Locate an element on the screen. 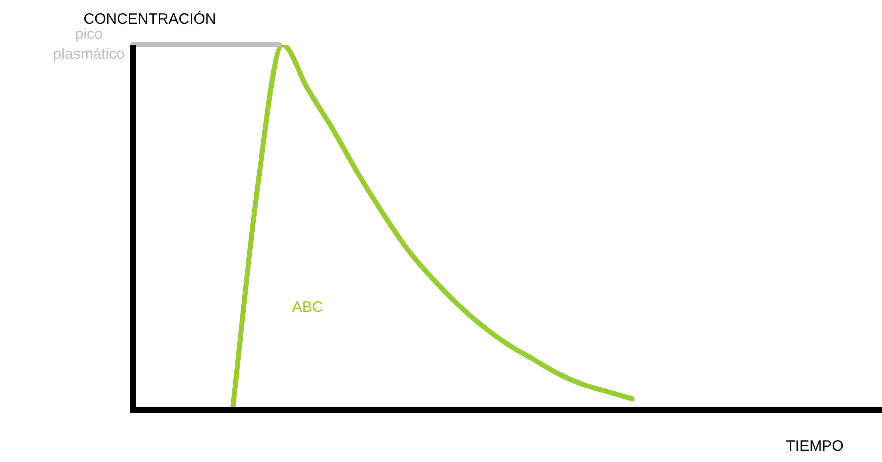  y-axis-title: CONCENTRACIÓN is located at coordinates (150, 19).